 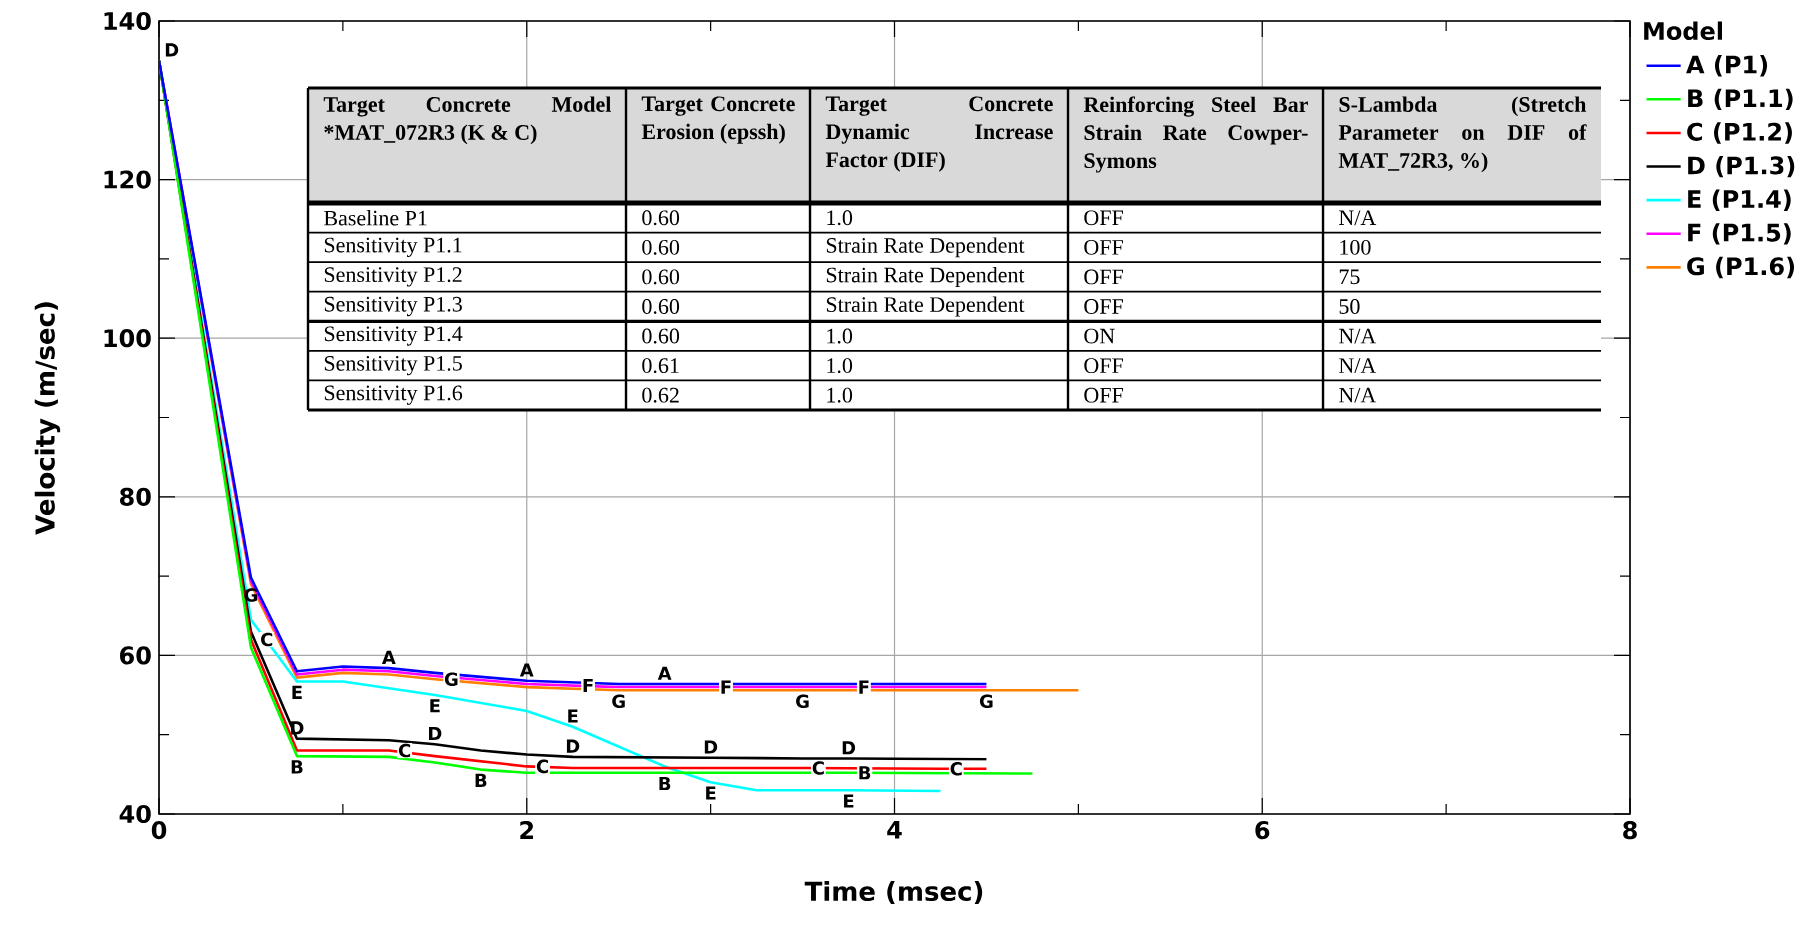 What do you see at coordinates (135, 814) in the screenshot?
I see `y-tick-label: 40` at bounding box center [135, 814].